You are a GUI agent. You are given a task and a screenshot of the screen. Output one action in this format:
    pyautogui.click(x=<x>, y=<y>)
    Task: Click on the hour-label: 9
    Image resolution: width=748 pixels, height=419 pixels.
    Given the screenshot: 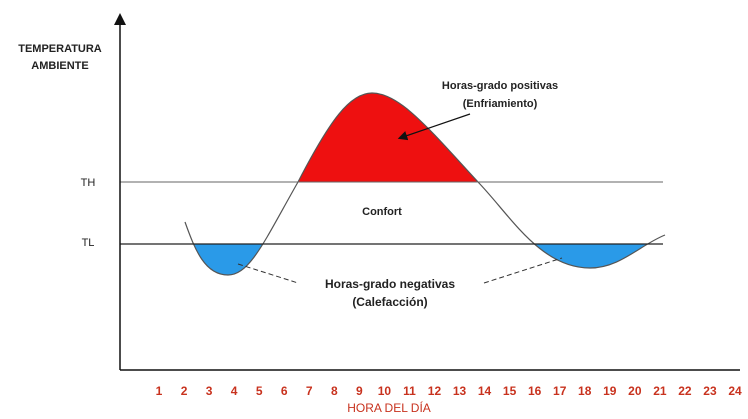 What is the action you would take?
    pyautogui.click(x=359, y=391)
    